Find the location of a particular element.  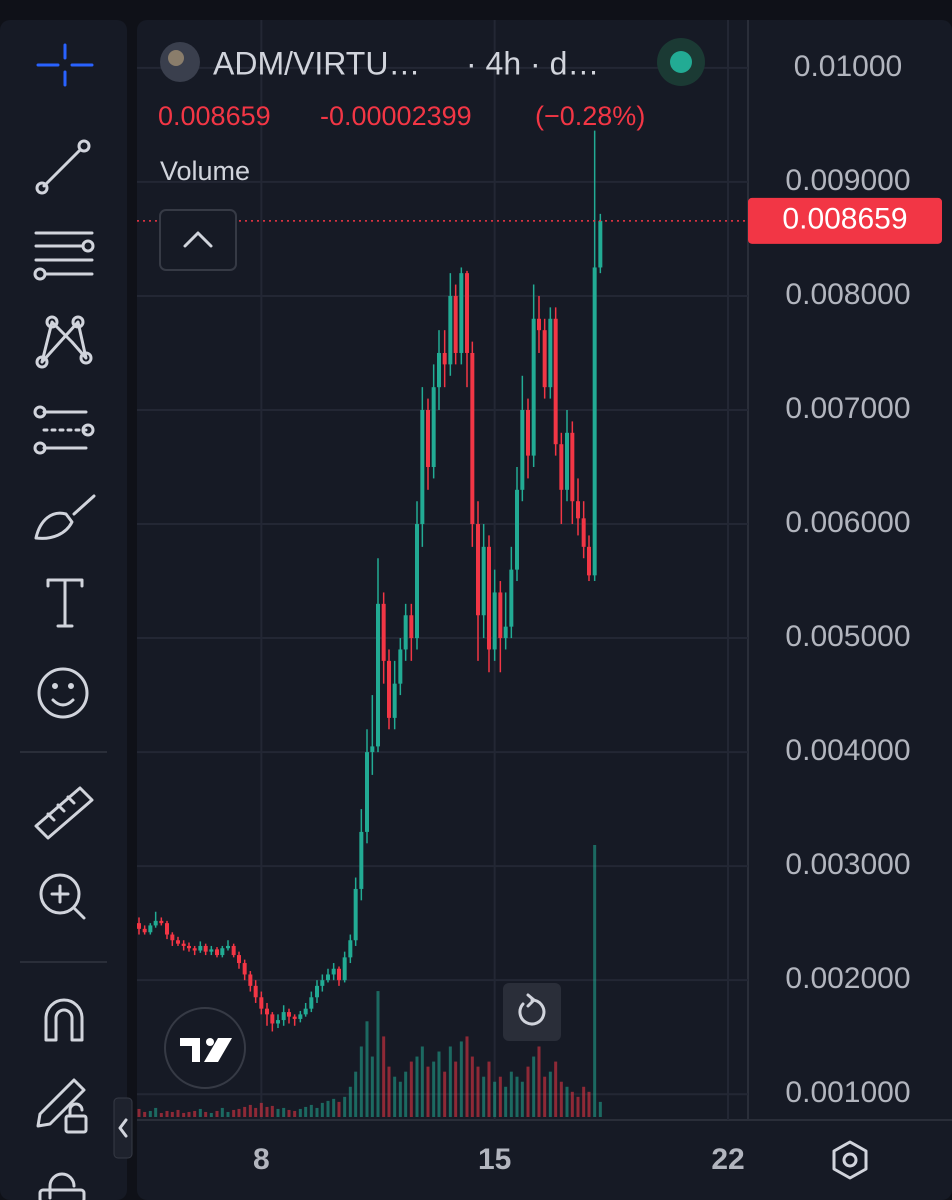

brush-tool is located at coordinates (65, 517).